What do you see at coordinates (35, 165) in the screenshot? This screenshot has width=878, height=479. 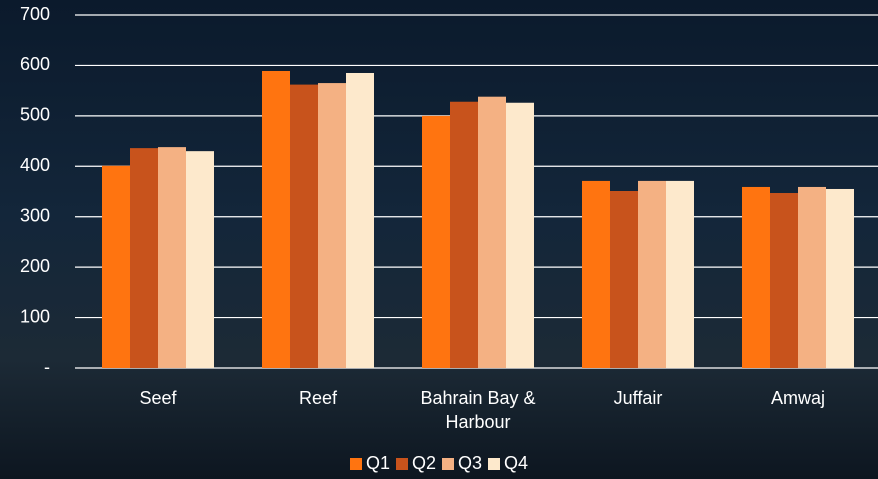 I see `y-tick-label: 400` at bounding box center [35, 165].